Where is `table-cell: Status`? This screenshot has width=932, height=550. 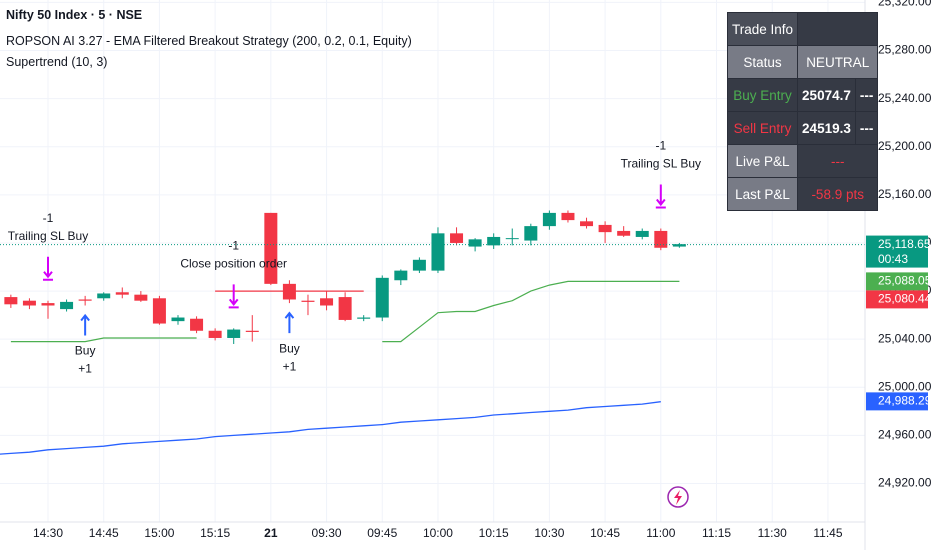 table-cell: Status is located at coordinates (762, 62).